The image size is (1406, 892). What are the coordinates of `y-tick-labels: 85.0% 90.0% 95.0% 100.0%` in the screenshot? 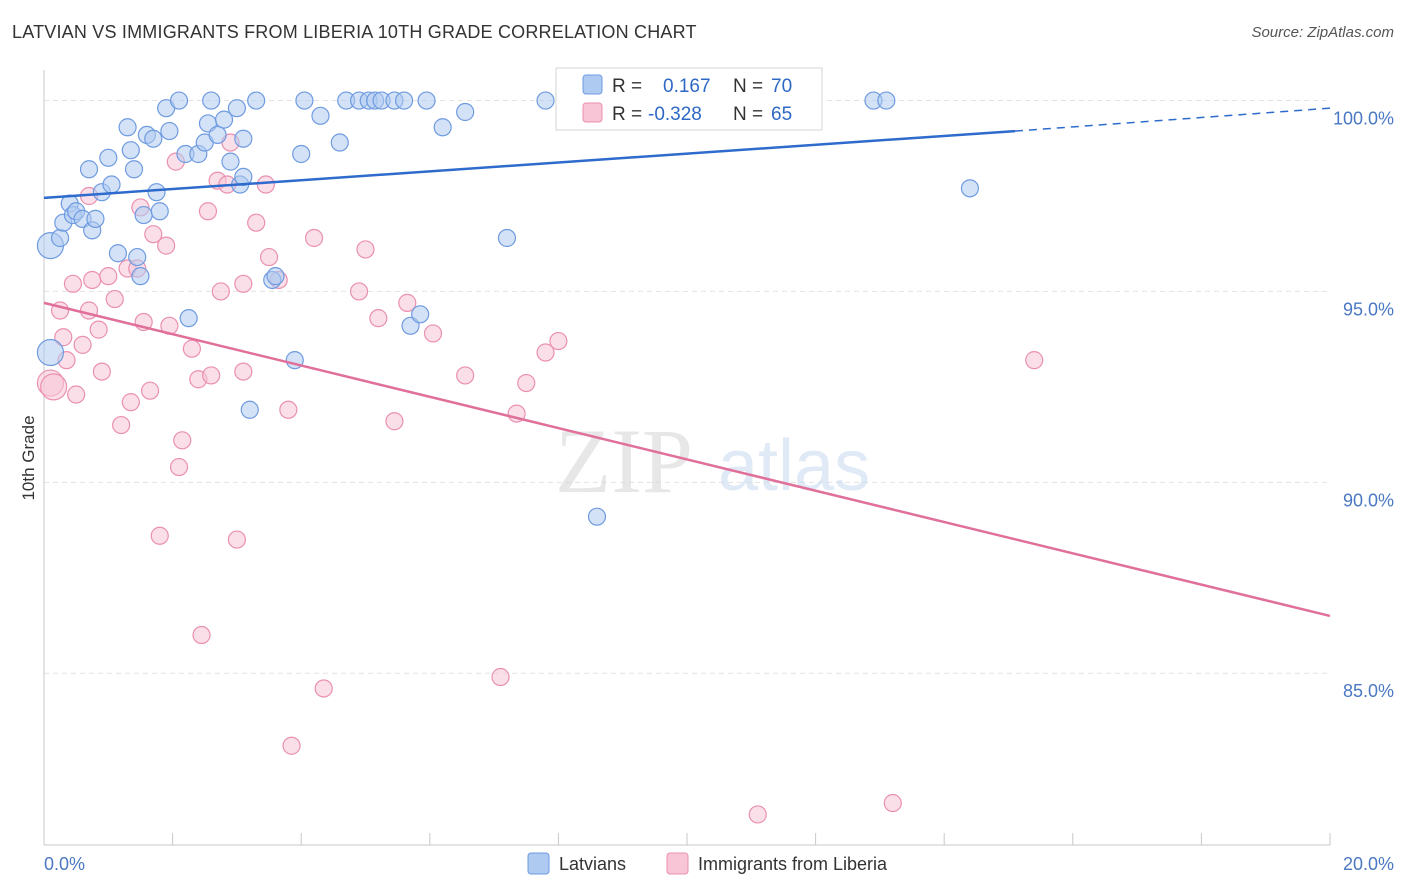 It's located at (1363, 405).